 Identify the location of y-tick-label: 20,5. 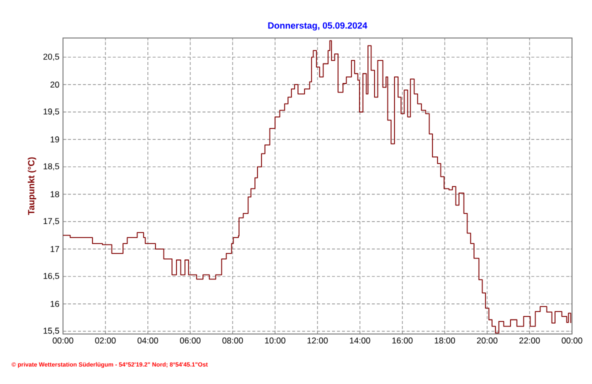
(51, 57).